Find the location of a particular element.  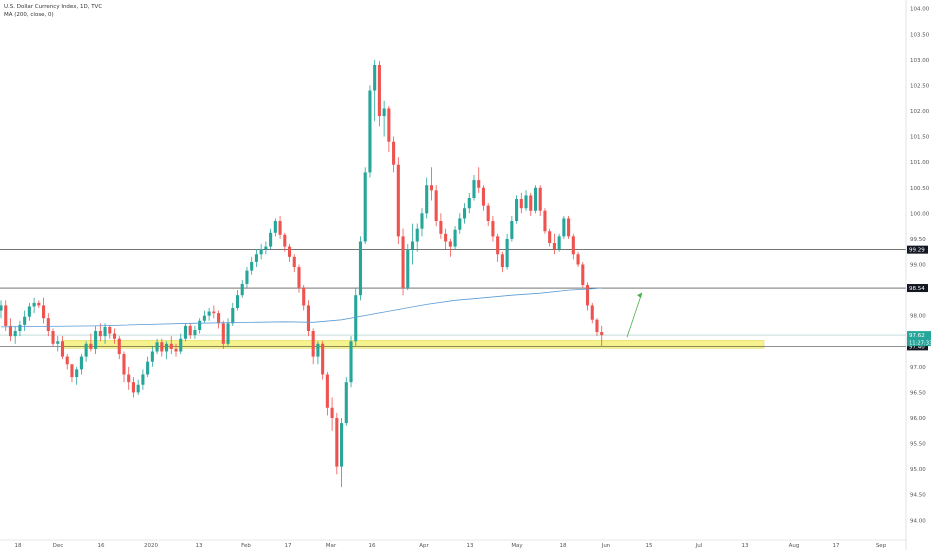

current-price-label-bg is located at coordinates (919, 339).